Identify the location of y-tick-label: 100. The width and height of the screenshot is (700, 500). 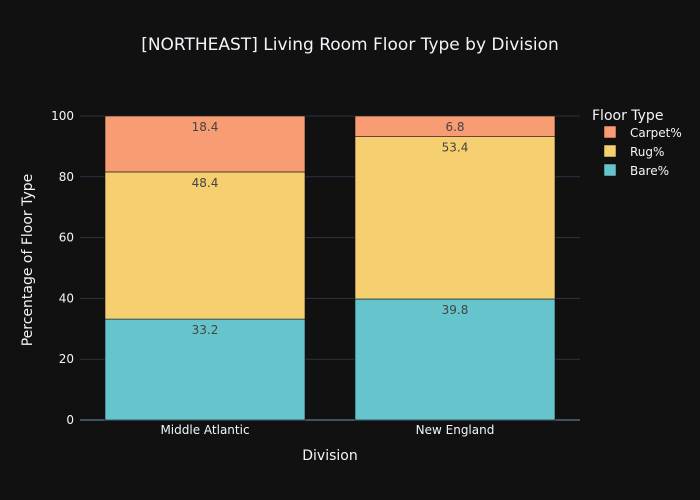
(62, 116).